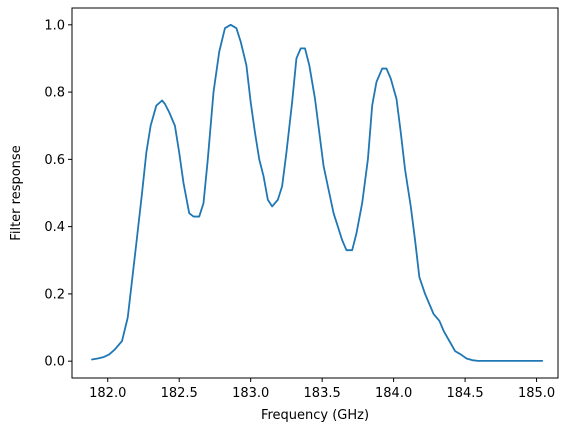 This screenshot has height=432, width=567. I want to click on y-tick-label: 1.0, so click(54, 25).